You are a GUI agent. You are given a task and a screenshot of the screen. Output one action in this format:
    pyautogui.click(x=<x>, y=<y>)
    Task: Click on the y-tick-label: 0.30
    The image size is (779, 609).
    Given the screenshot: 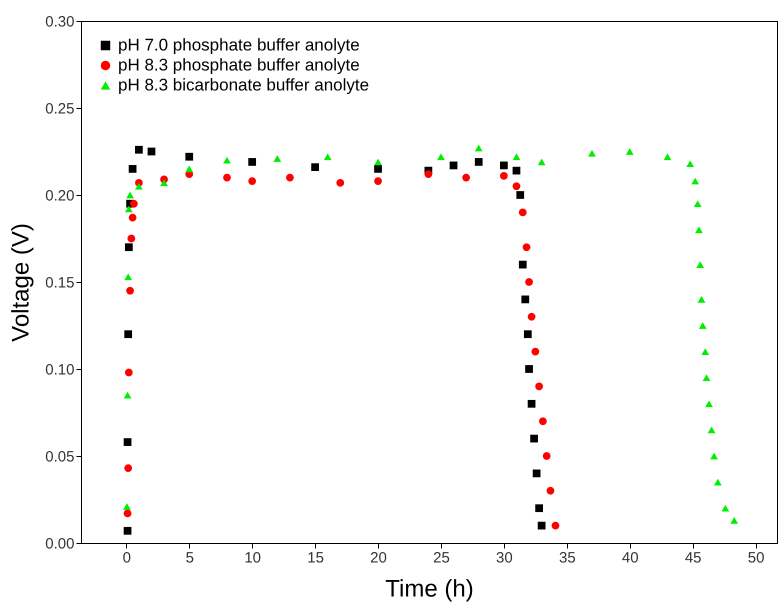 What is the action you would take?
    pyautogui.click(x=59, y=22)
    